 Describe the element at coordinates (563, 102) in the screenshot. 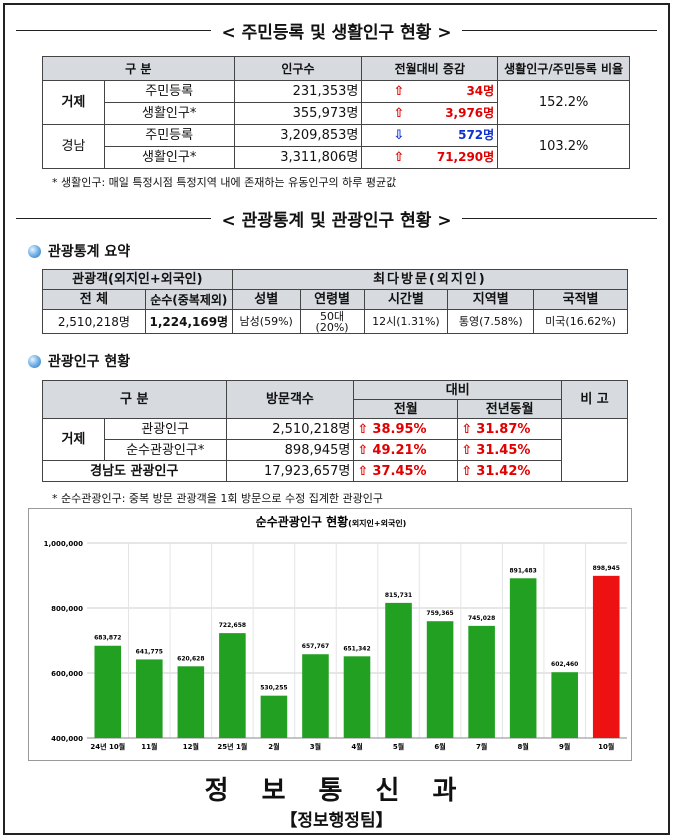

I see `row-ratio: 152.2%` at that location.